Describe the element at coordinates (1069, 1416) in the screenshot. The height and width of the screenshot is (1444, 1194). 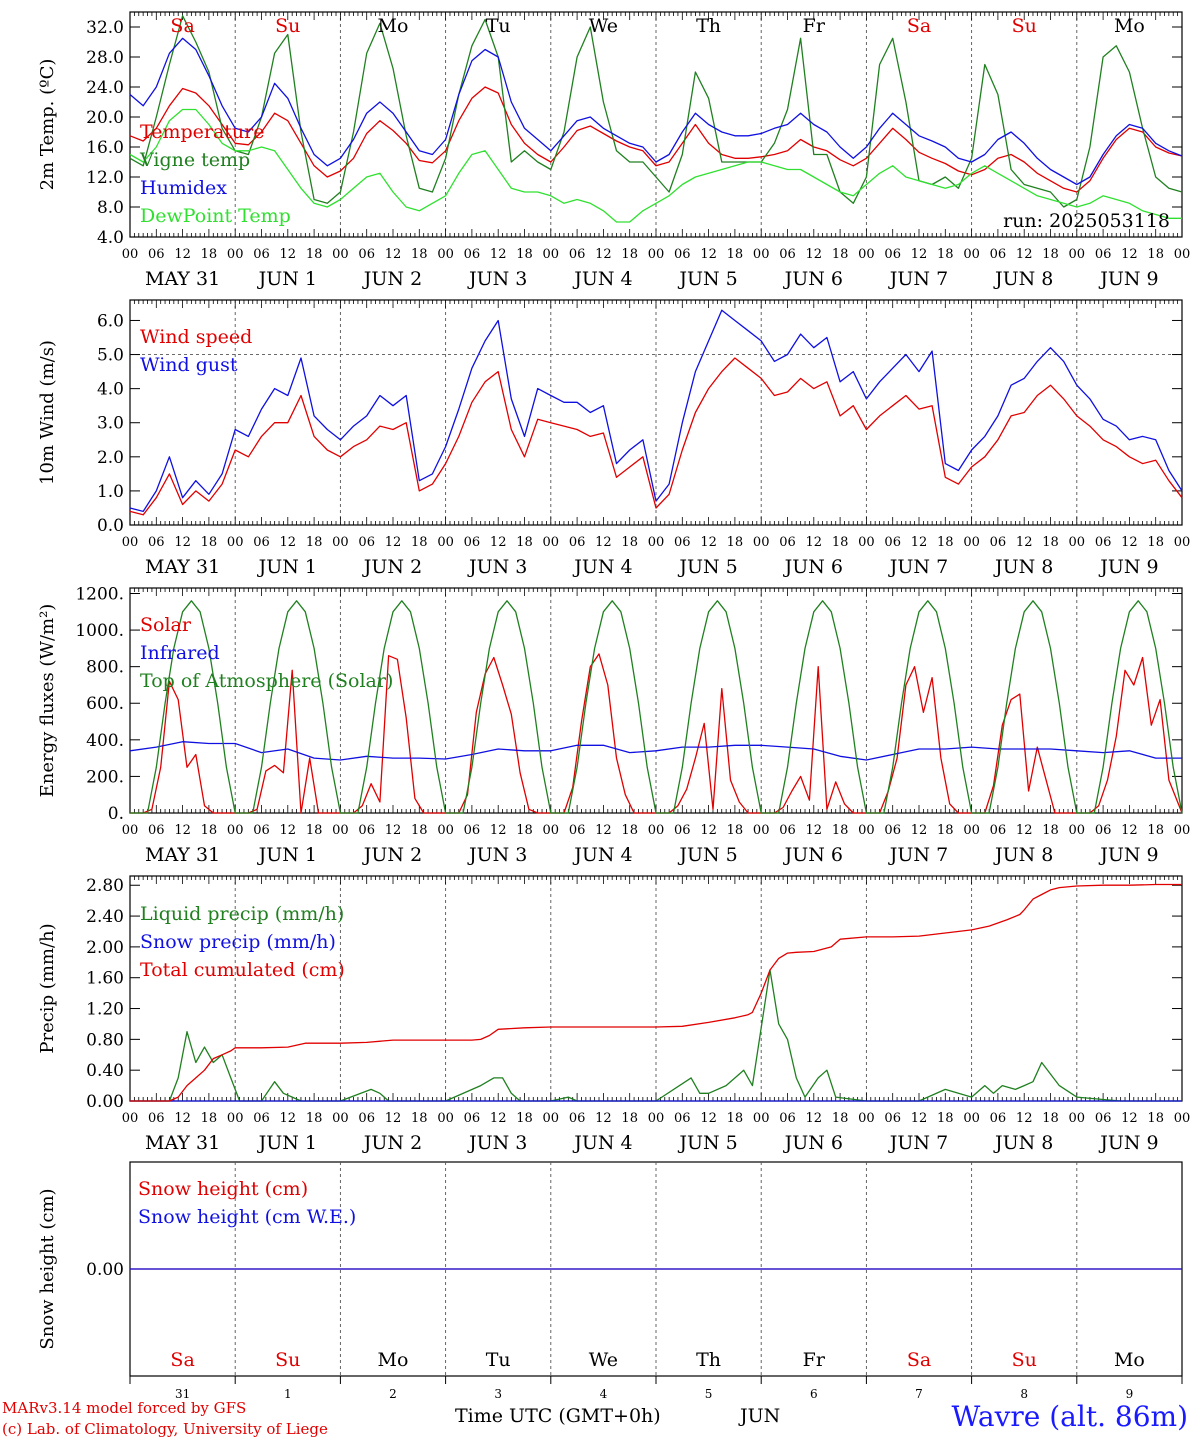
I see `location-title: Wavre (alt. 86m)` at that location.